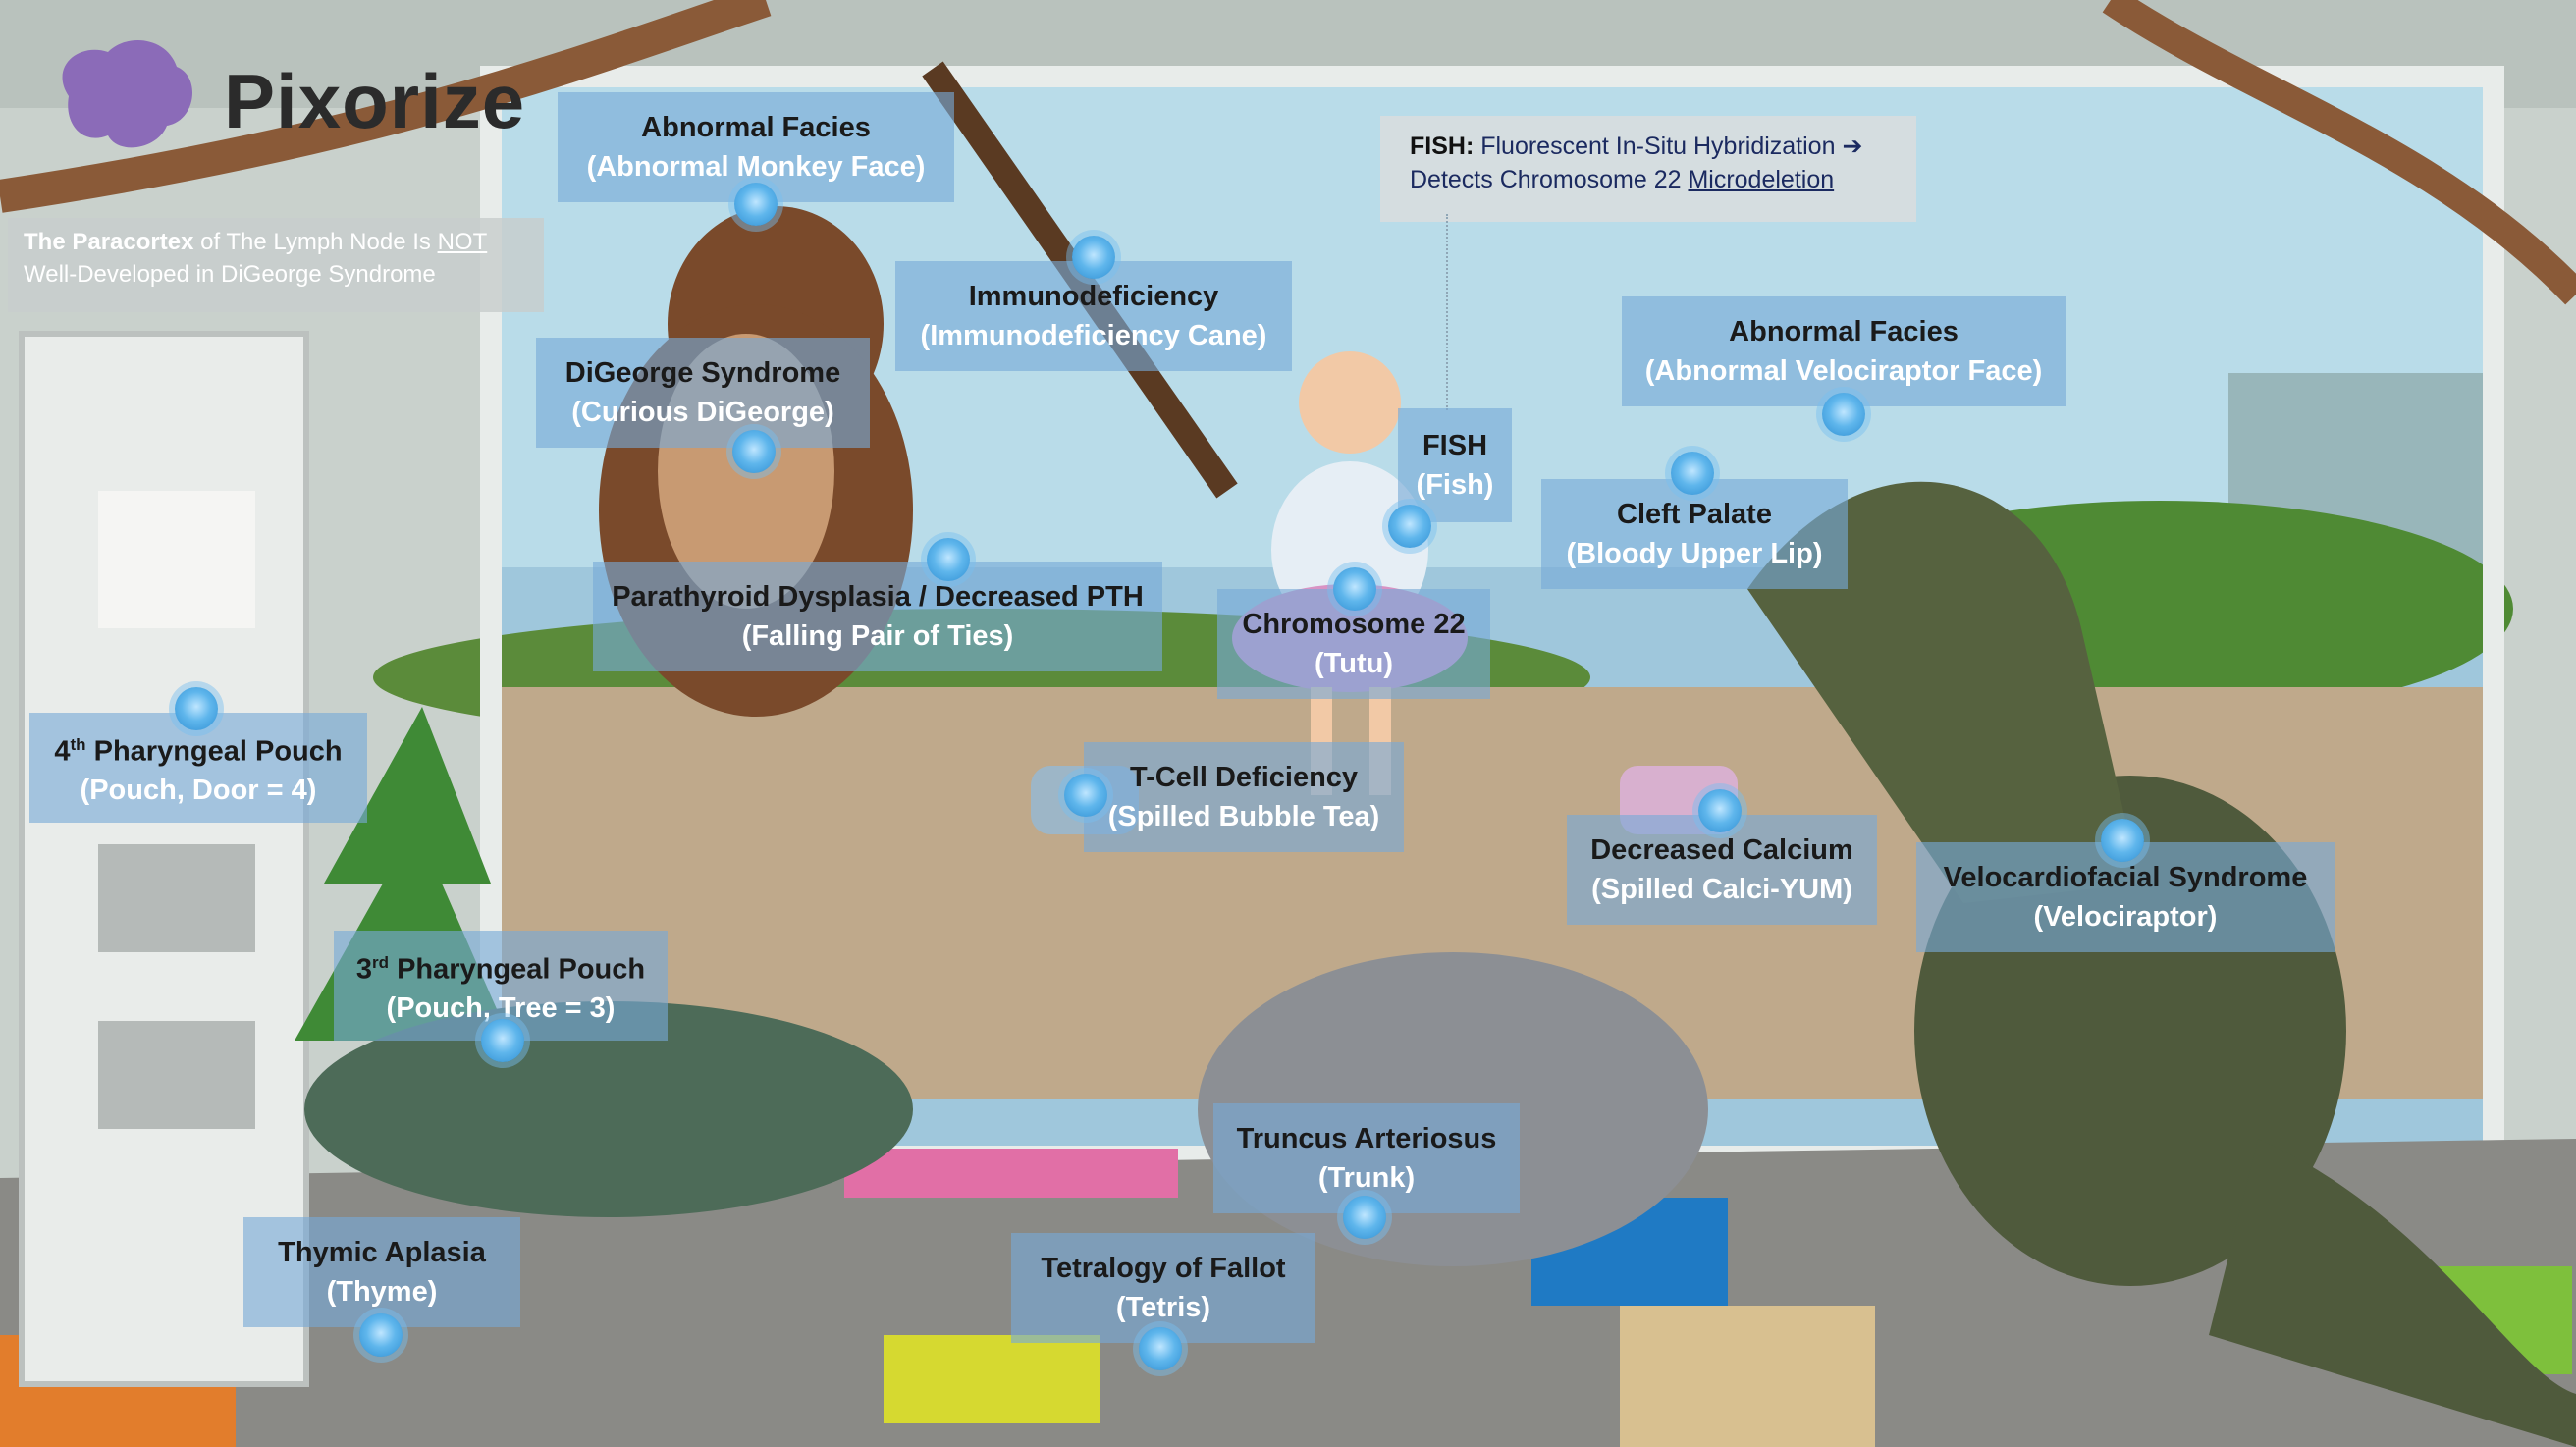 This screenshot has height=1447, width=2576. I want to click on label-digeorge: DiGeorge Syndrome (Curious DiGeorge), so click(703, 393).